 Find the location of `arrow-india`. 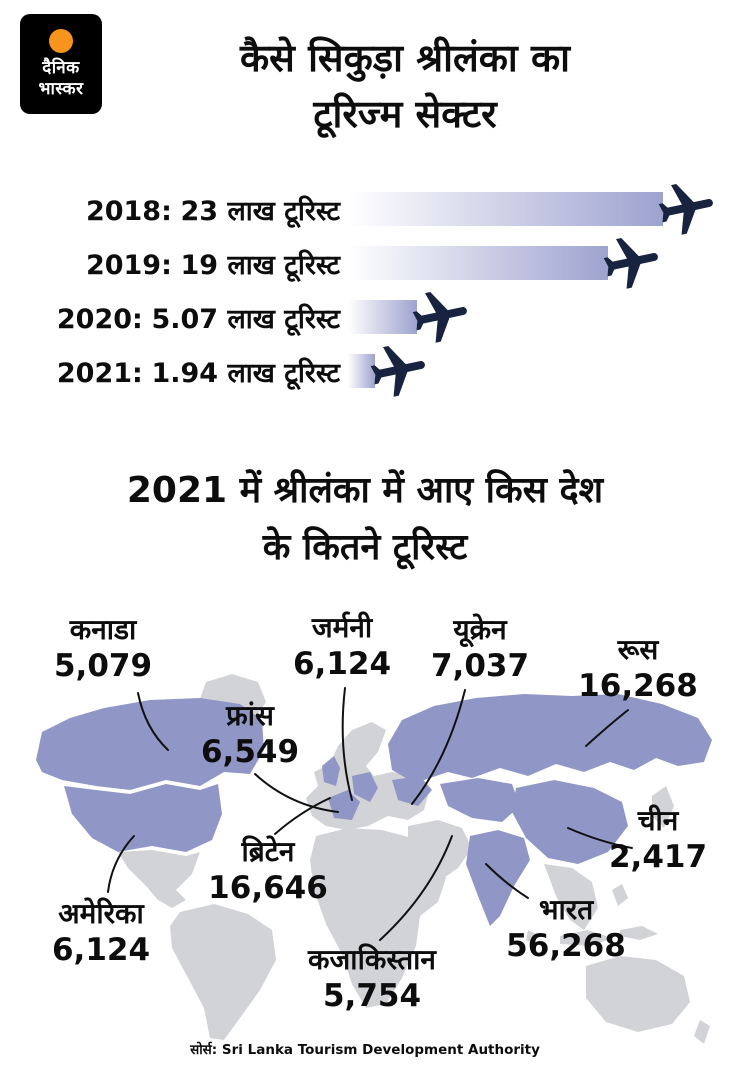

arrow-india is located at coordinates (507, 881).